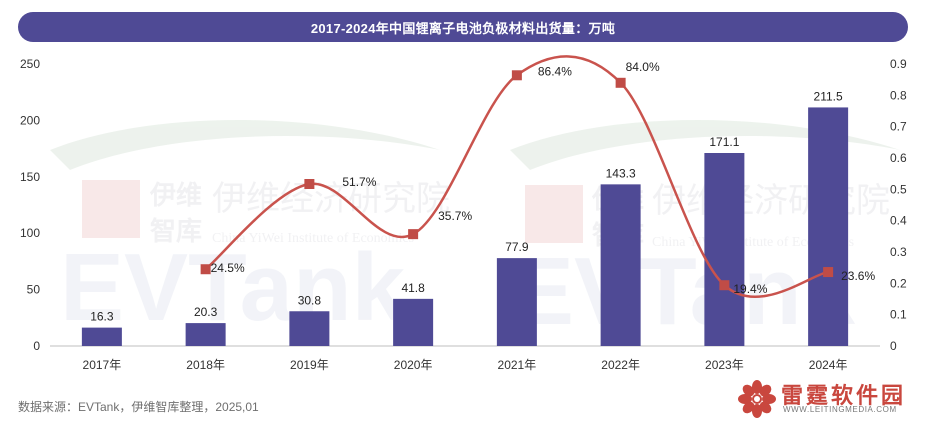 The height and width of the screenshot is (424, 934). Describe the element at coordinates (844, 395) in the screenshot. I see `brand-name: 雷霆软件园` at that location.